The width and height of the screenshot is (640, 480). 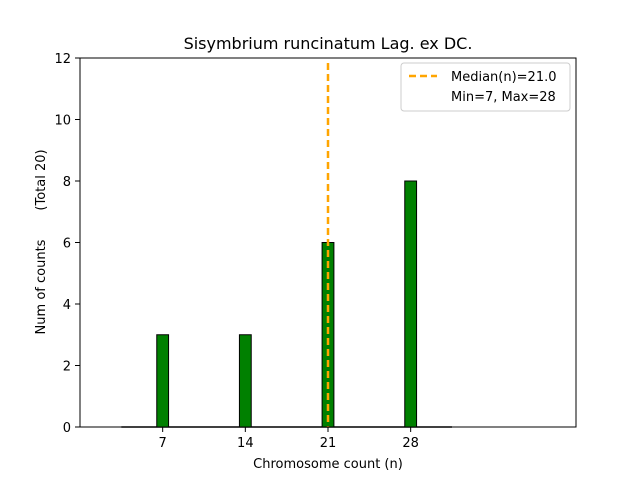 I want to click on y-tick-label: 4, so click(x=67, y=305).